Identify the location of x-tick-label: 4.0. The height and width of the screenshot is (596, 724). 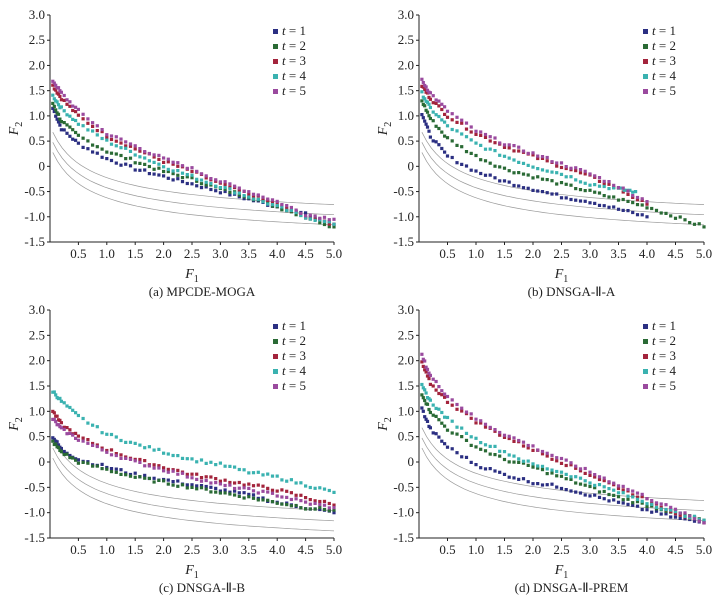
(647, 253).